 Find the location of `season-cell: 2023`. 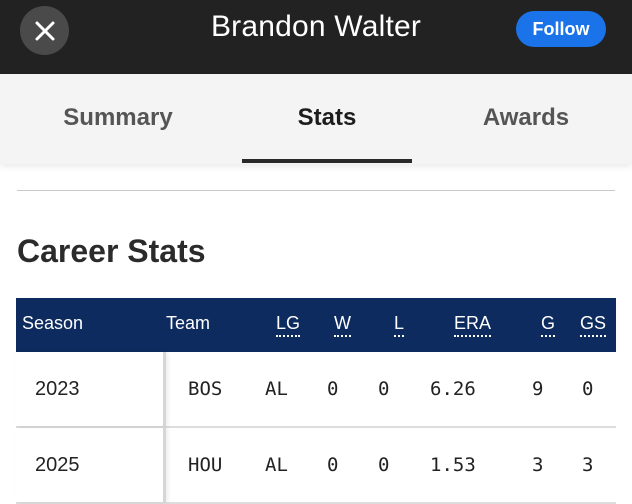

season-cell: 2023 is located at coordinates (91, 389).